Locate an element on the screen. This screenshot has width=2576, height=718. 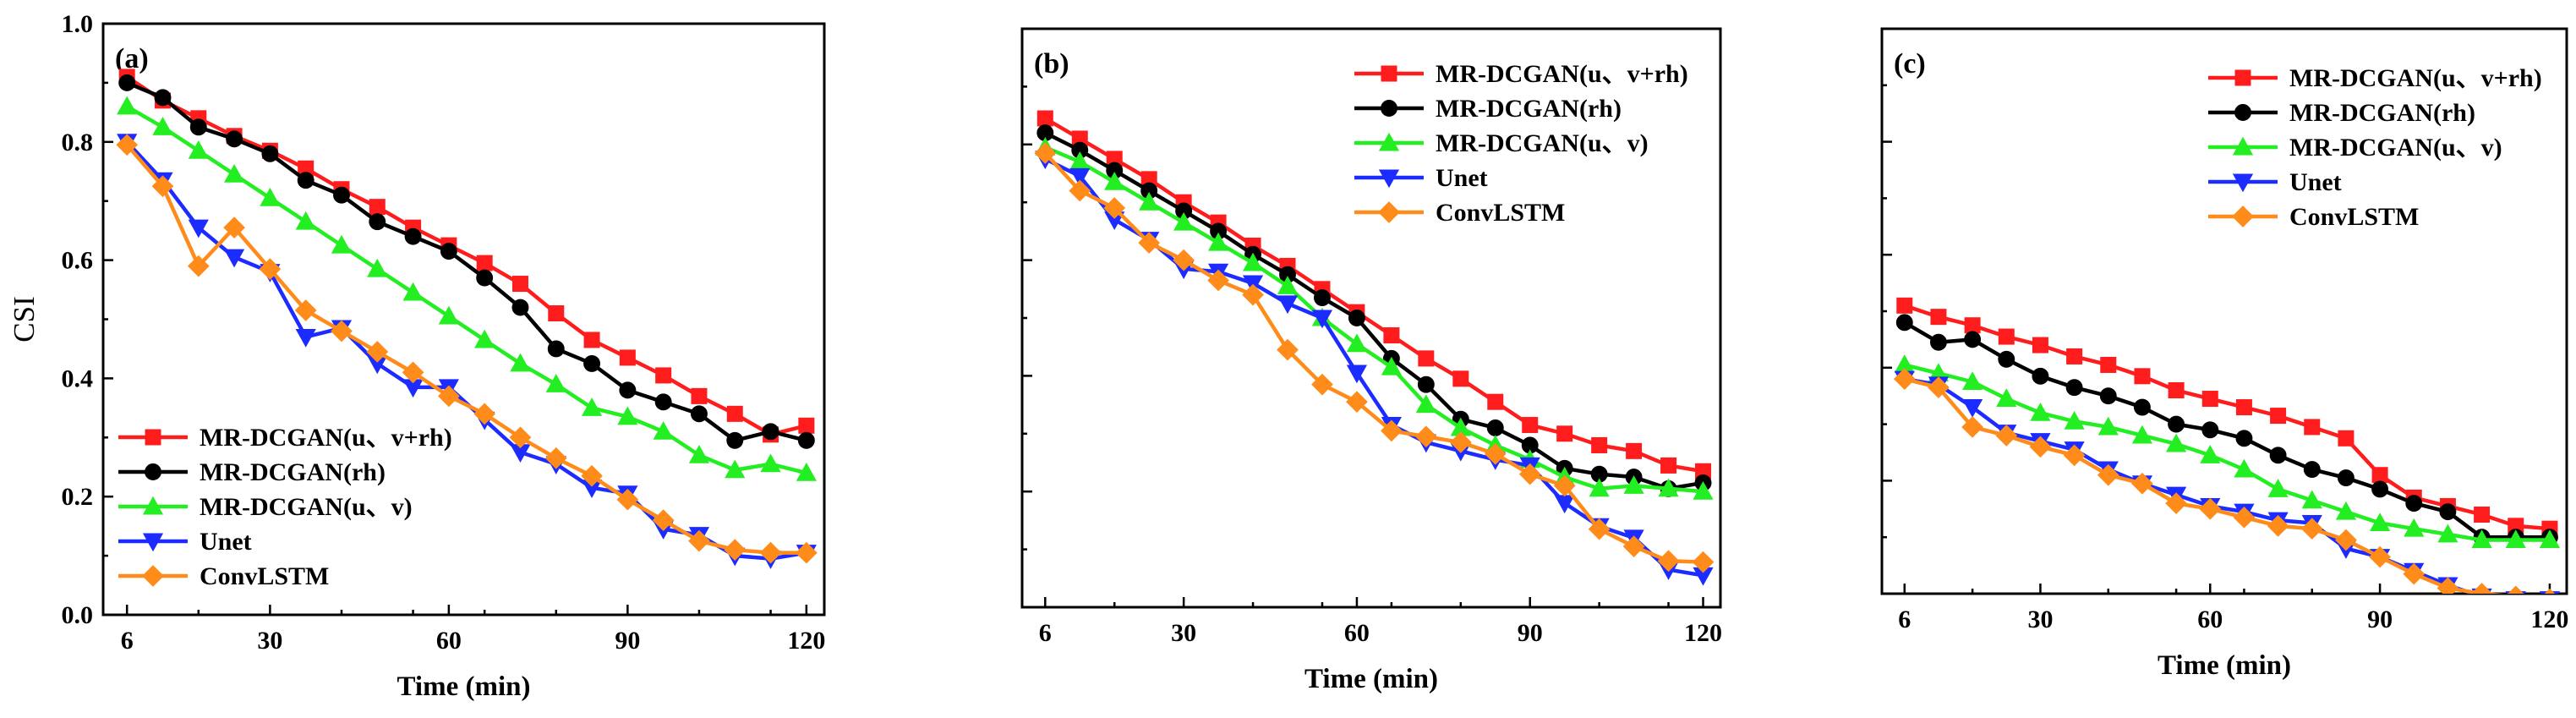
legend-label: ConvLSTM is located at coordinates (2354, 217).